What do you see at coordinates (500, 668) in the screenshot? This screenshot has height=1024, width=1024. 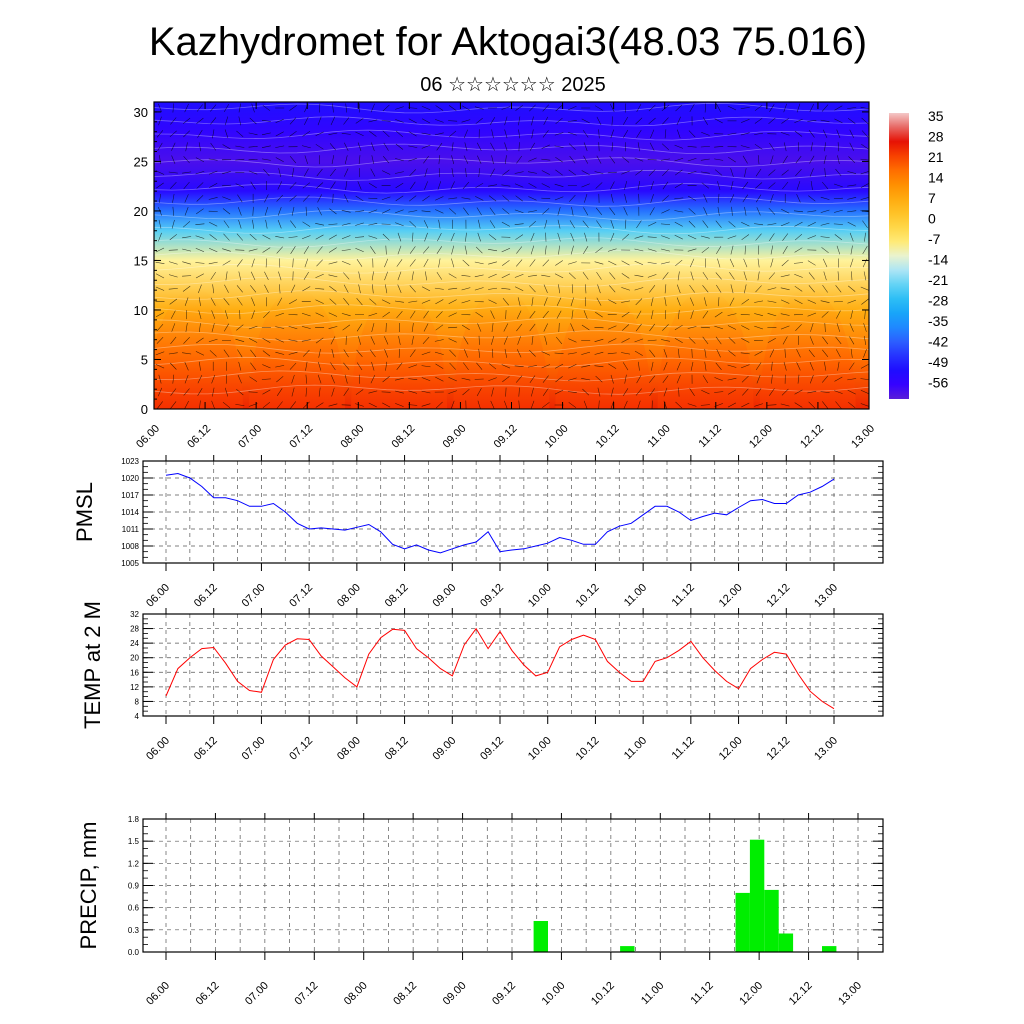 I see `temp-series-line` at bounding box center [500, 668].